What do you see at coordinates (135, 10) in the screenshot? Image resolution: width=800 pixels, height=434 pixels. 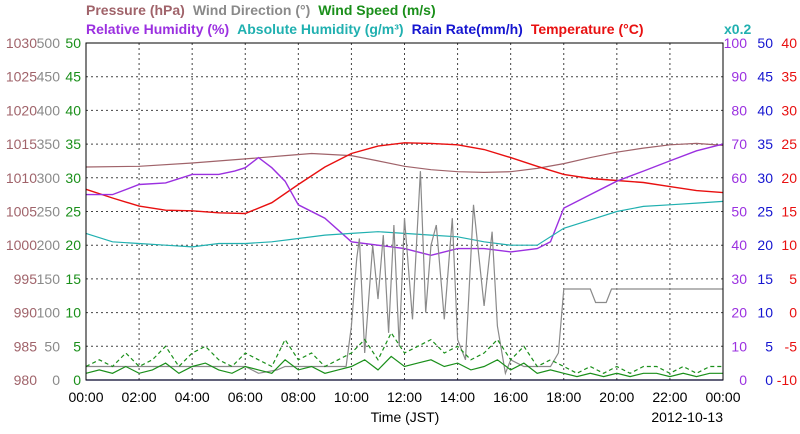 I see `legend-pressure: Pressure (hPa)` at bounding box center [135, 10].